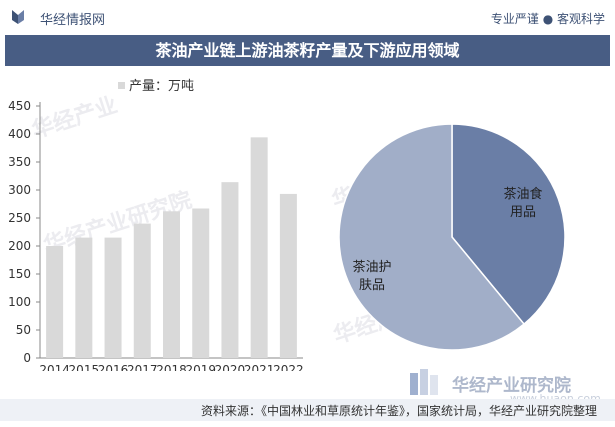 The image size is (615, 427). I want to click on x-tick-label: 2020, so click(230, 367).